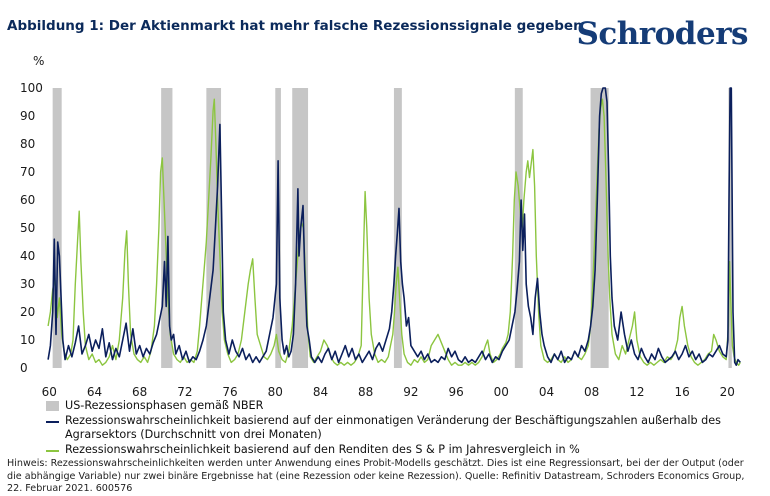  Describe the element at coordinates (455, 392) in the screenshot. I see `x-tick-label-96: 96` at that location.